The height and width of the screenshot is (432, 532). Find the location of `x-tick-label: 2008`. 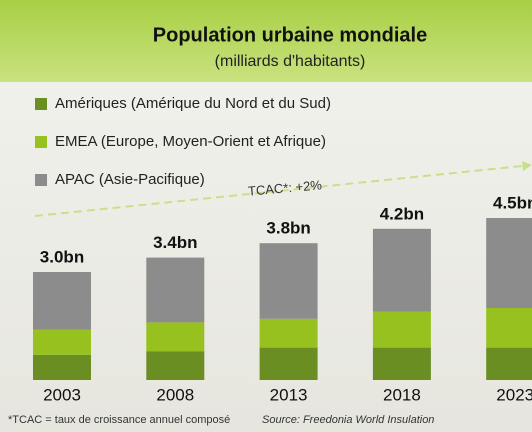

x-tick-label: 2008 is located at coordinates (175, 394).